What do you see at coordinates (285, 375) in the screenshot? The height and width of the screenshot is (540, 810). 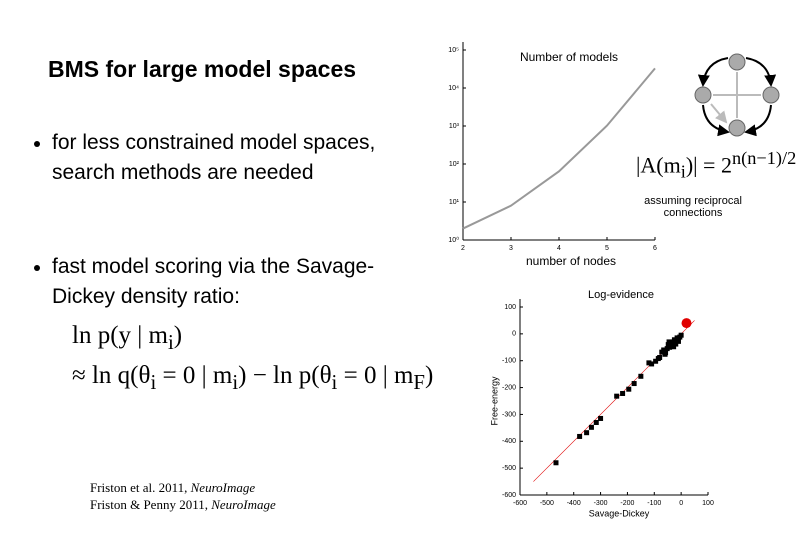 I see `text-segment: ) − ln p(θ` at bounding box center [285, 375].